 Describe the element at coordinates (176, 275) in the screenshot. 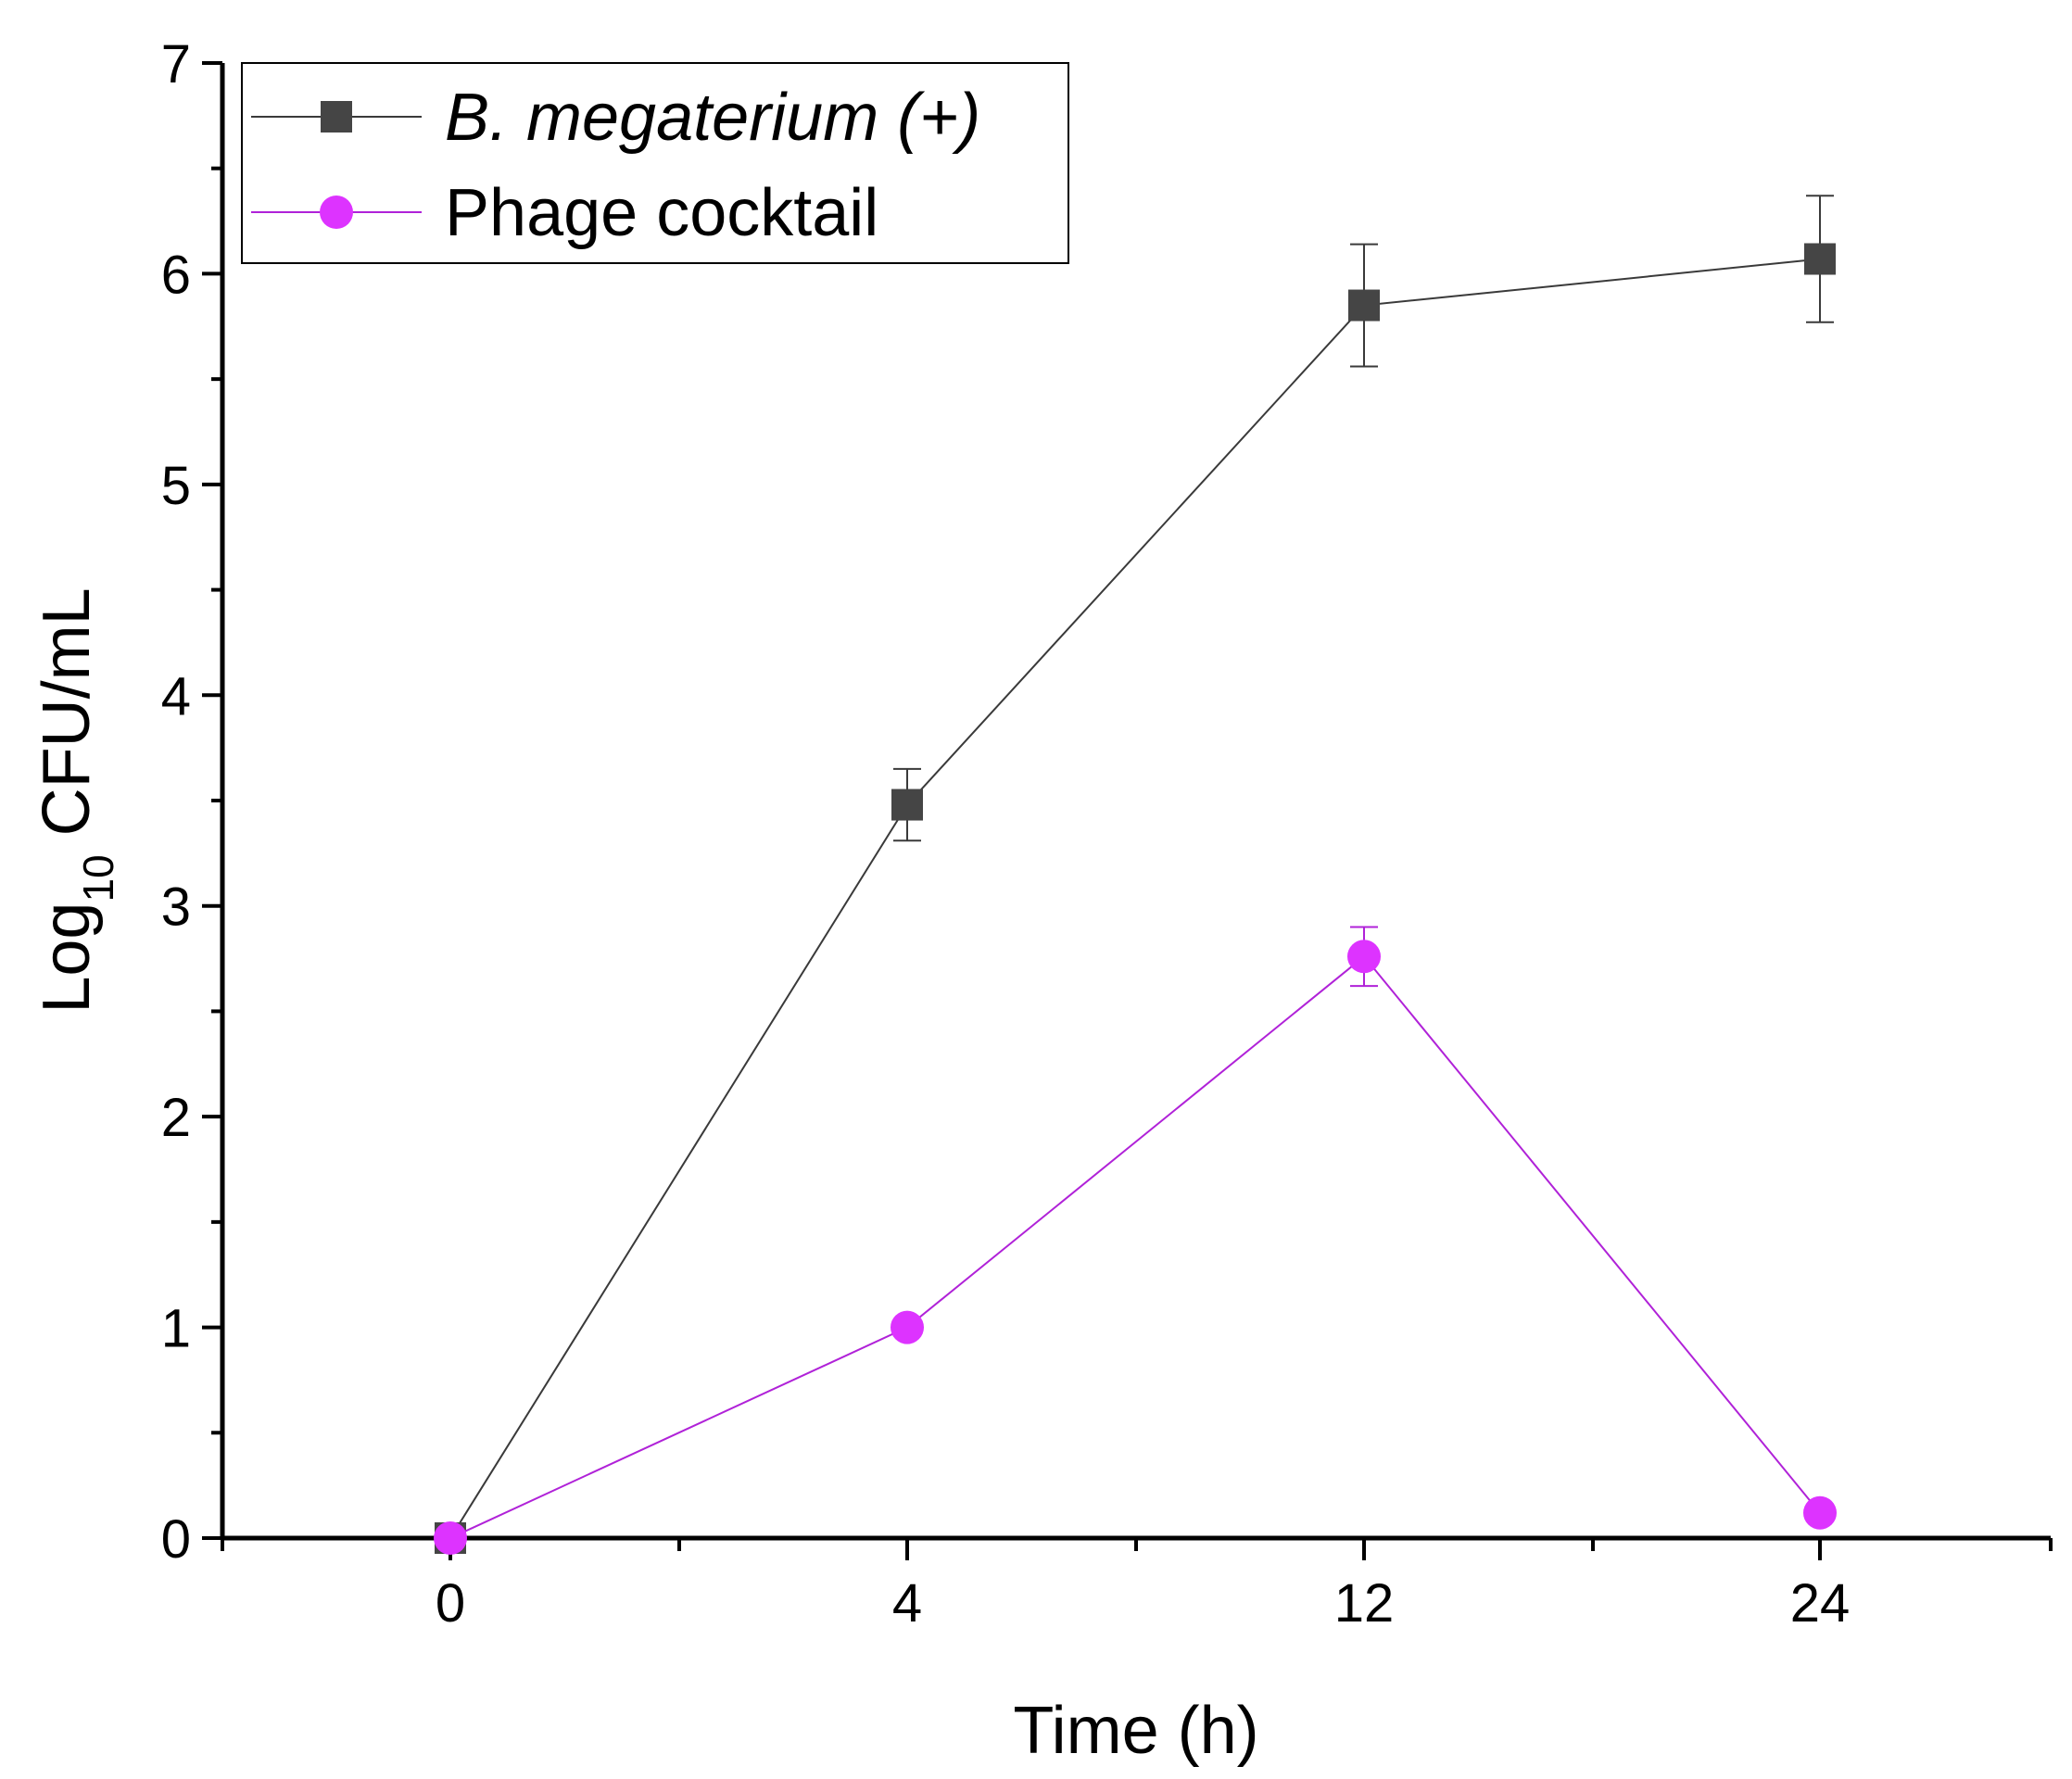

I see `y-tick-label: 6` at that location.